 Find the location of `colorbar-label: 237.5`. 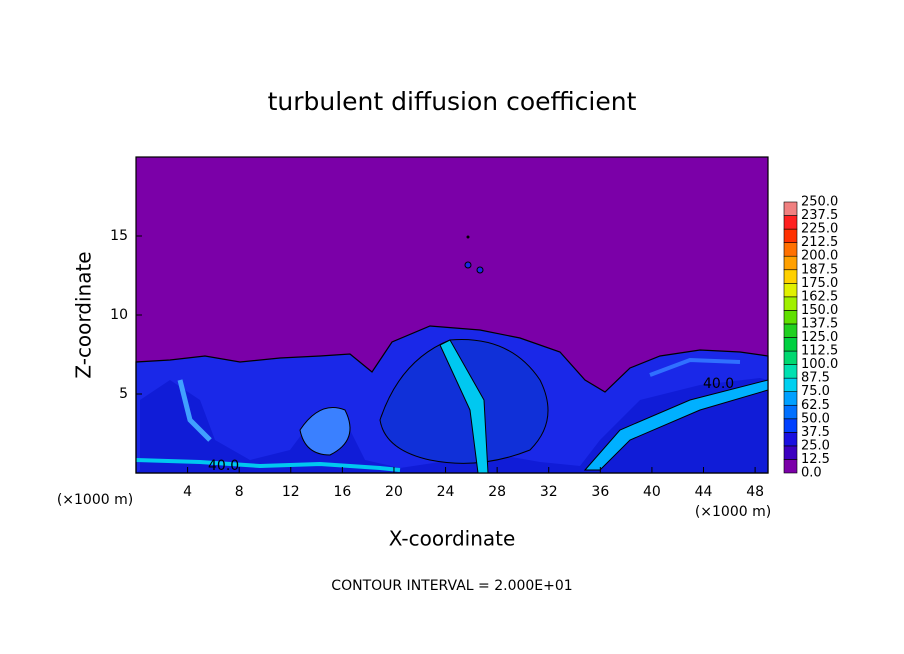

colorbar-label: 237.5 is located at coordinates (819, 215).